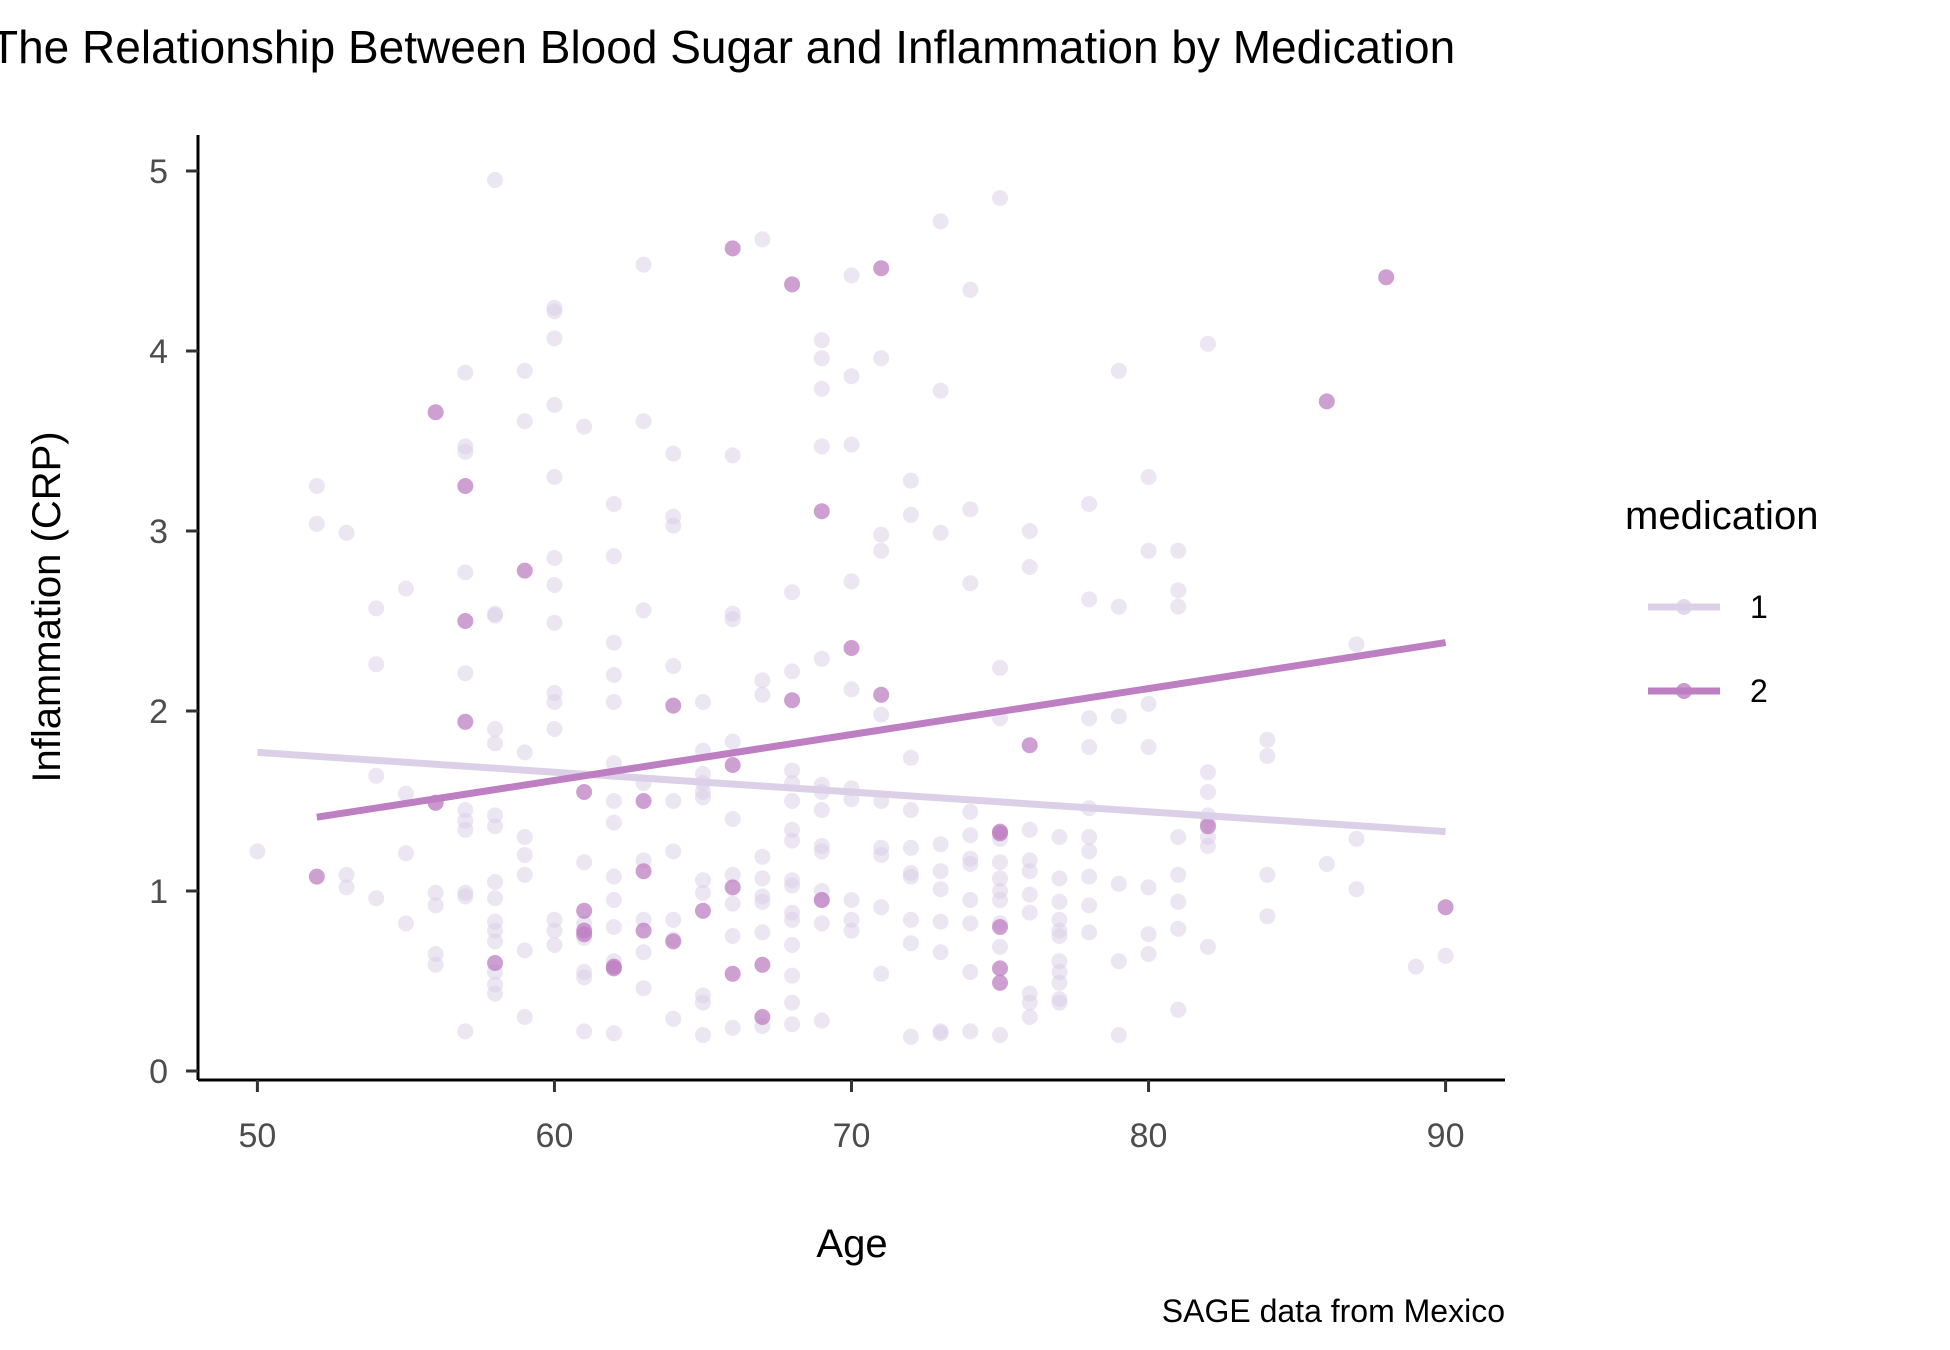 This screenshot has width=1950, height=1350. Describe the element at coordinates (1684, 691) in the screenshot. I see `legend-swatch-point` at that location.